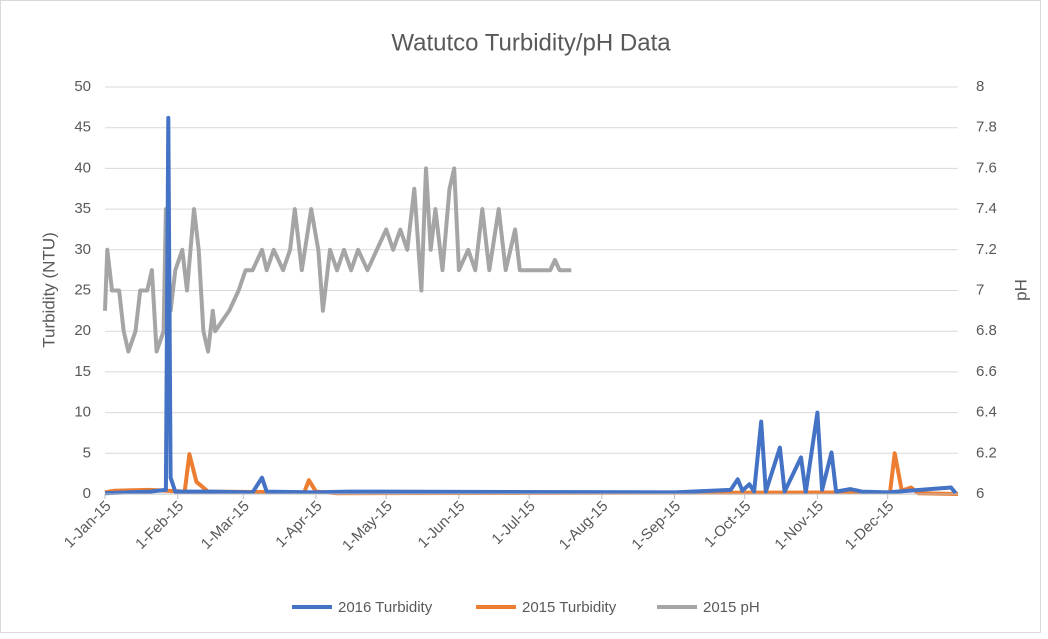 This screenshot has height=639, width=1048. What do you see at coordinates (980, 289) in the screenshot?
I see `y2-tick-label: 7` at bounding box center [980, 289].